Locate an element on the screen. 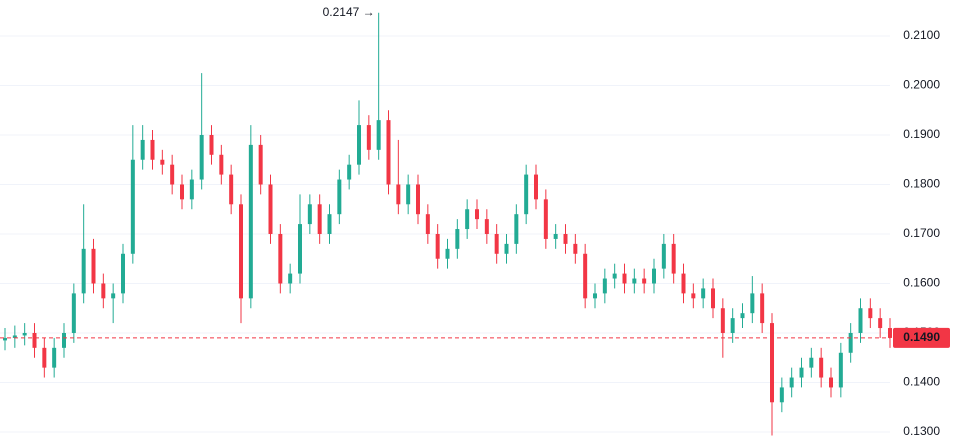 The image size is (953, 445). y-tick-label: 0.2000 is located at coordinates (921, 85).